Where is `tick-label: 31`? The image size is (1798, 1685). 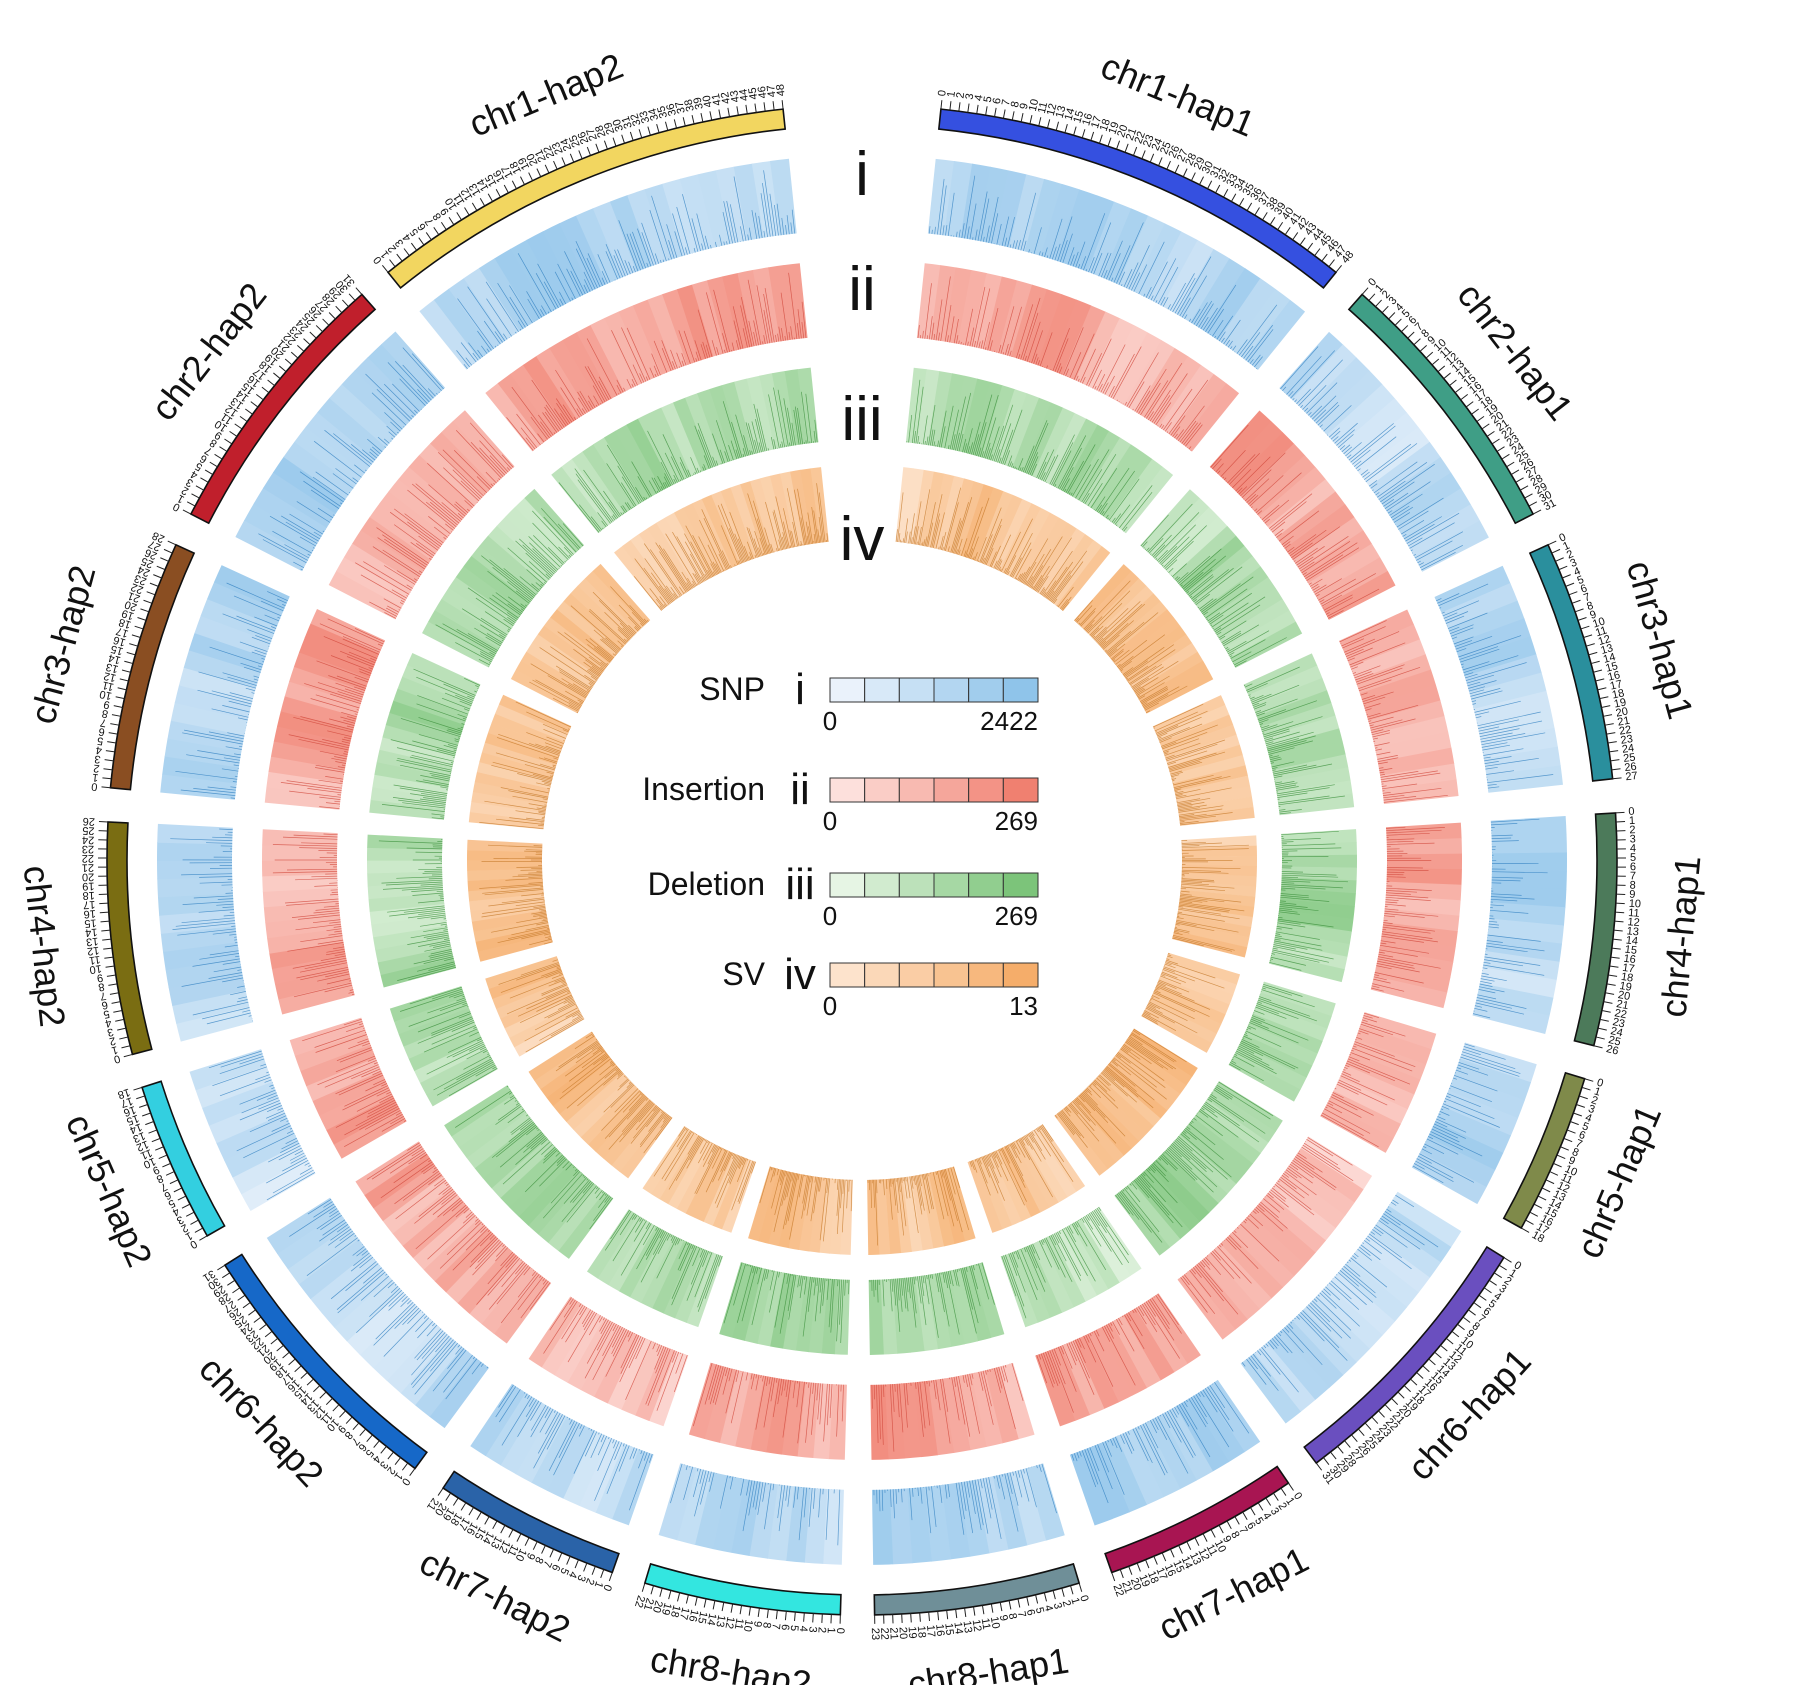
tick-label: 31 is located at coordinates (627, 122).